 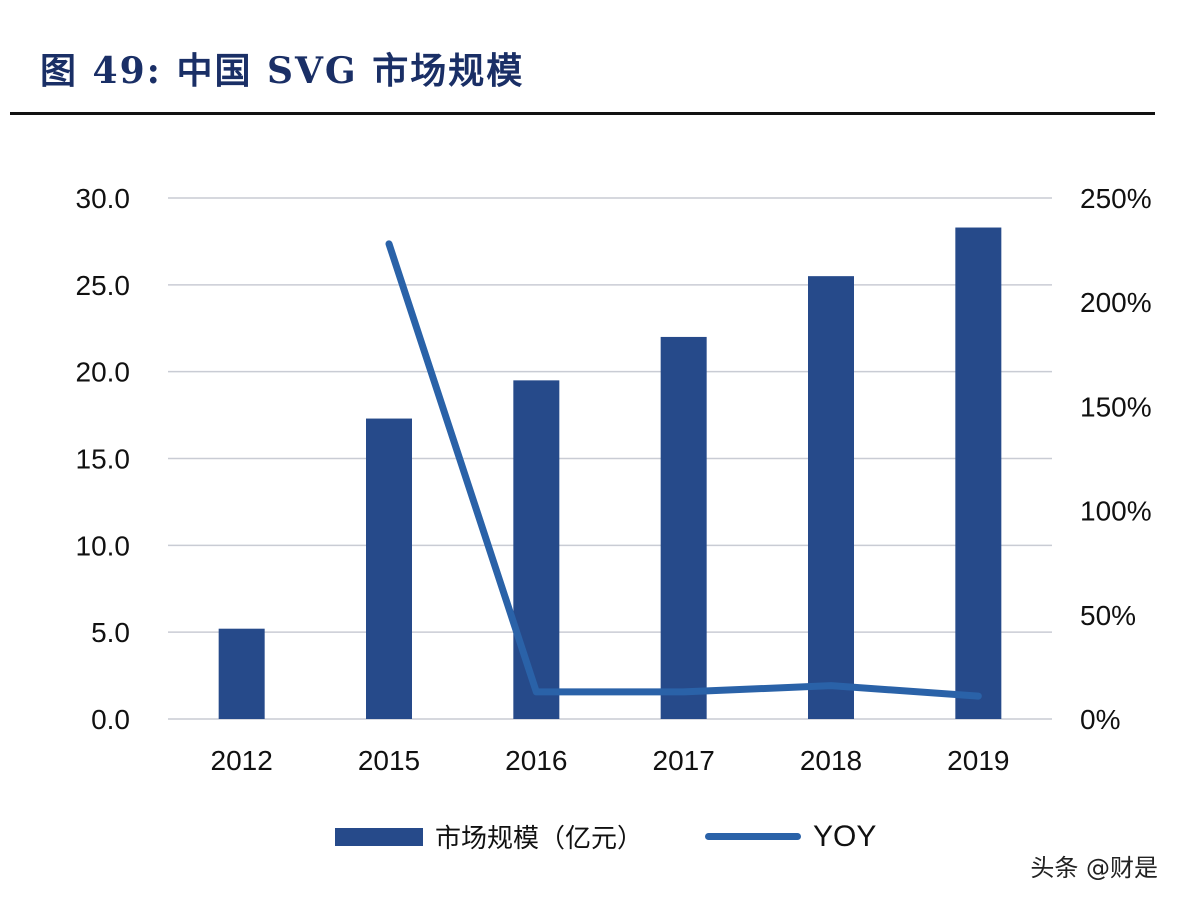 I want to click on legend-bar-label: 市场规模（亿元）, so click(x=539, y=839).